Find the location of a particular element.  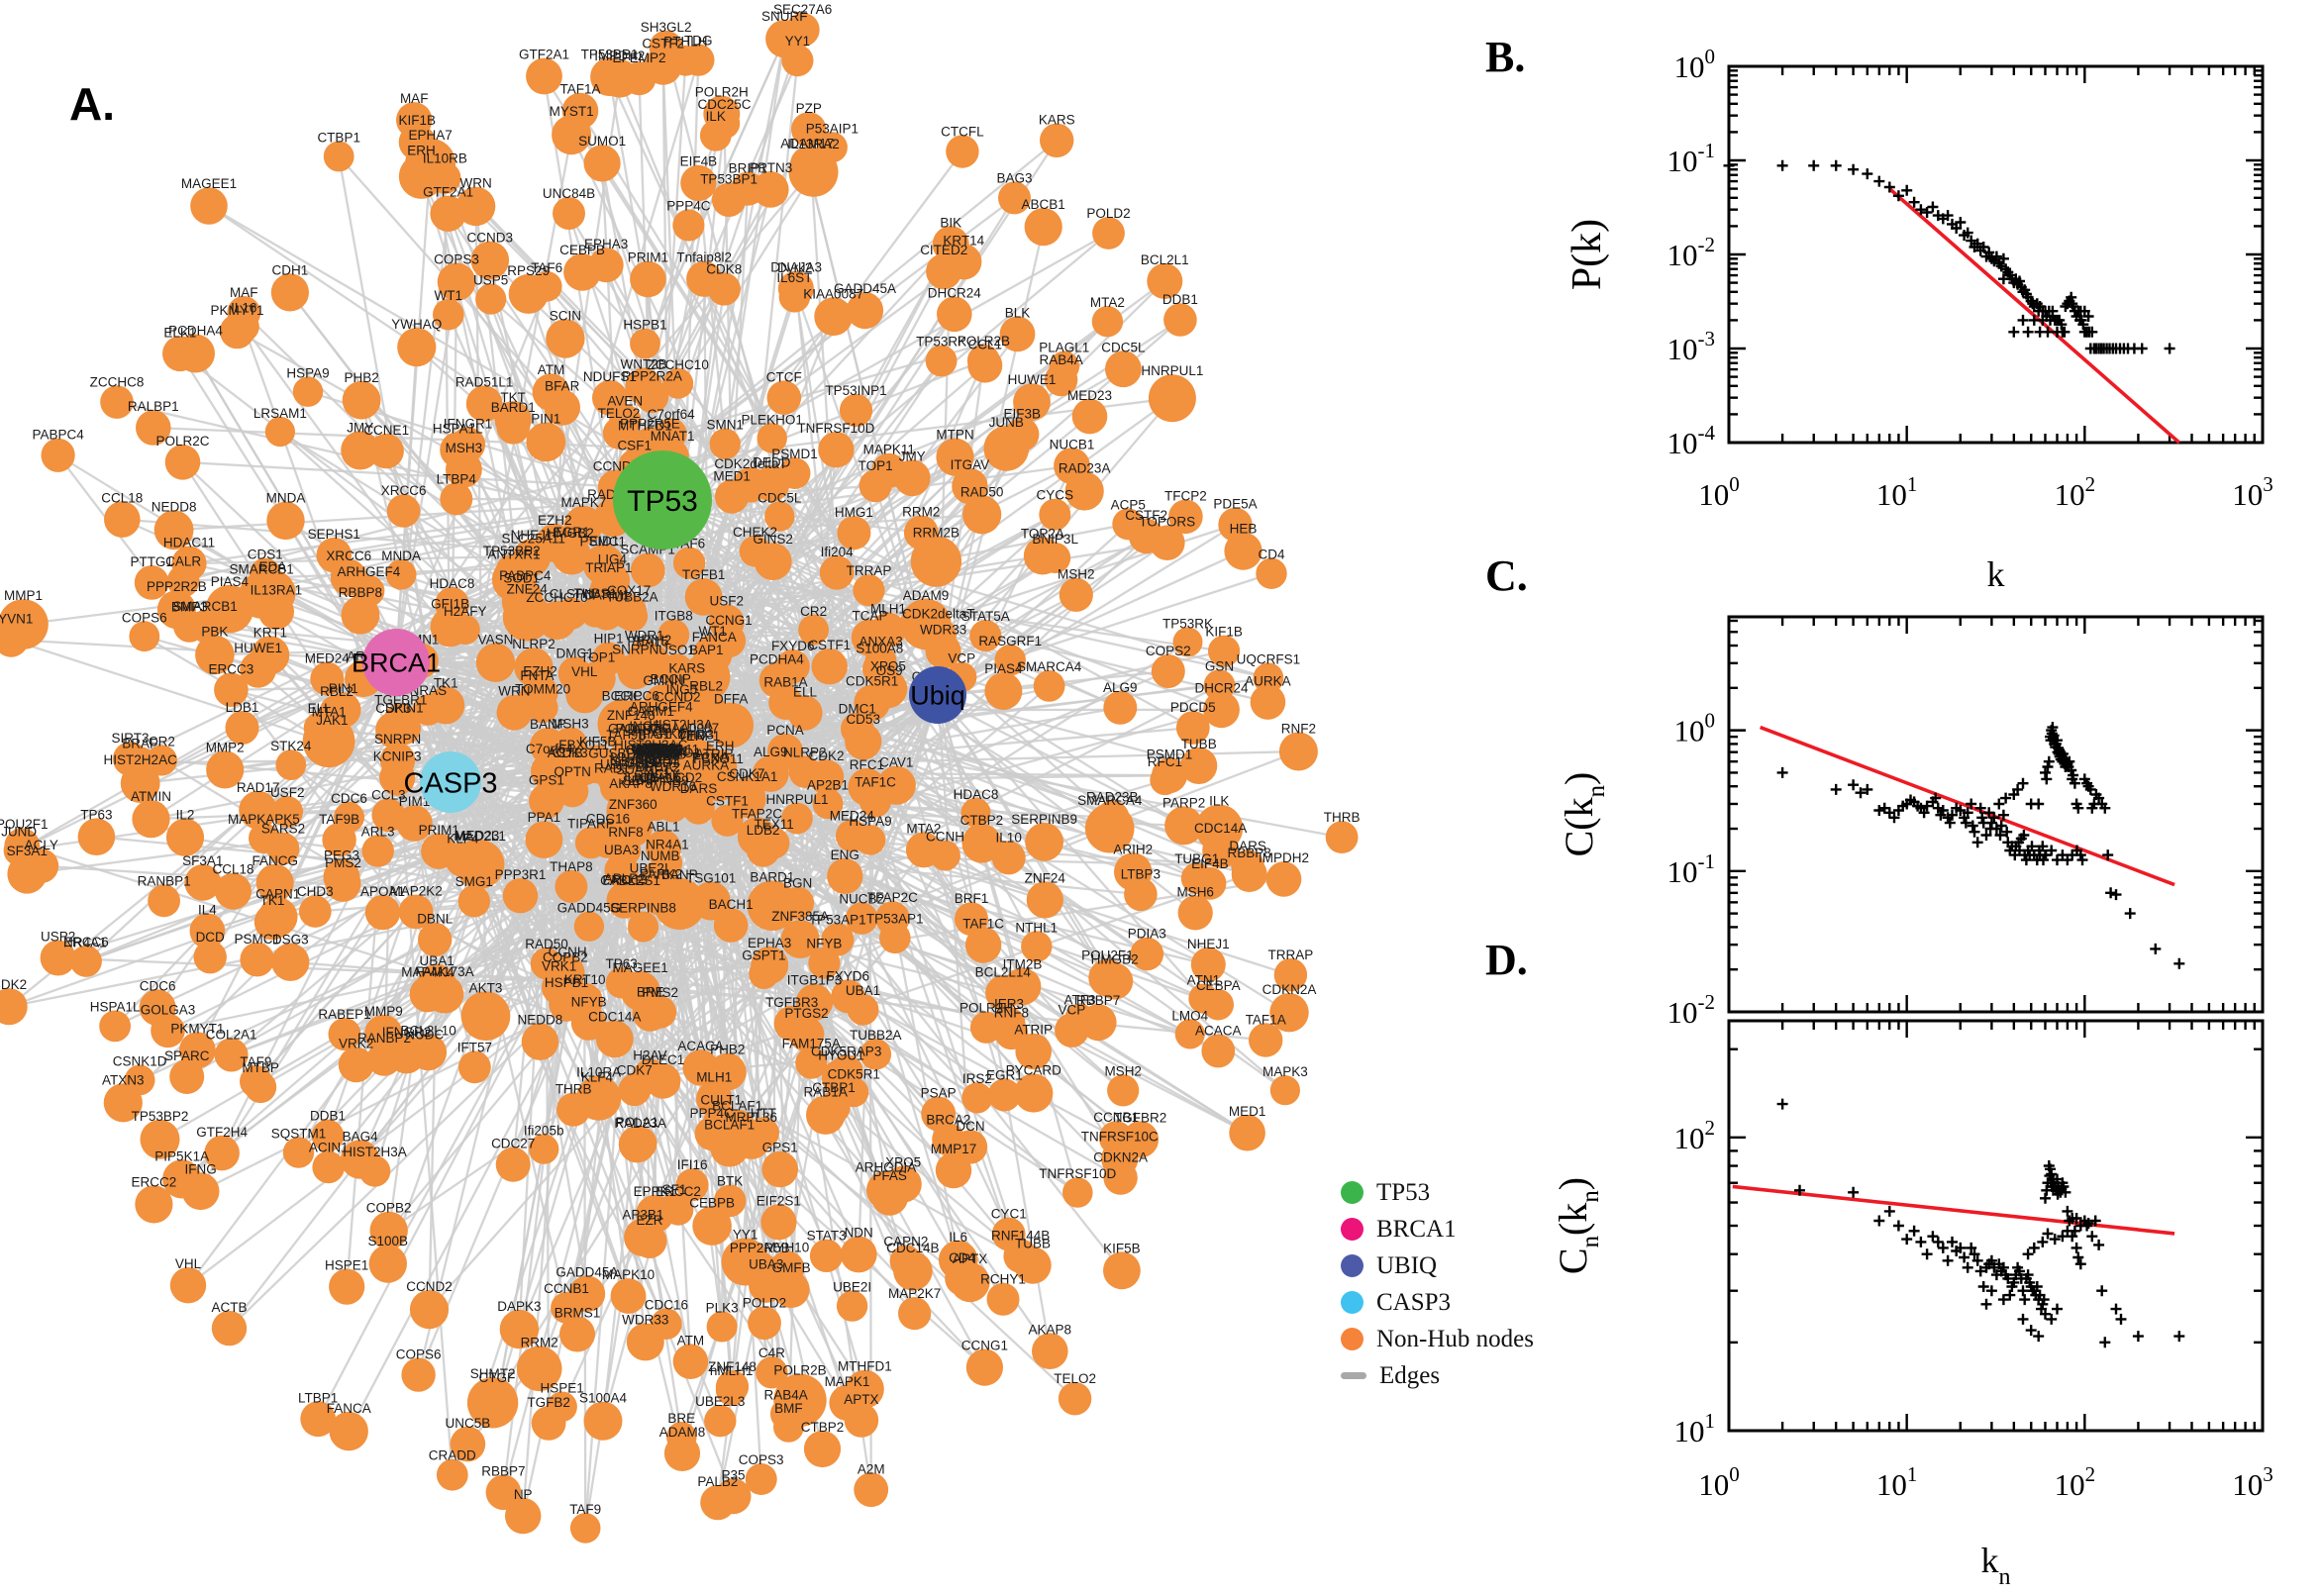

svg-text: MMP9 is located at coordinates (383, 1011).